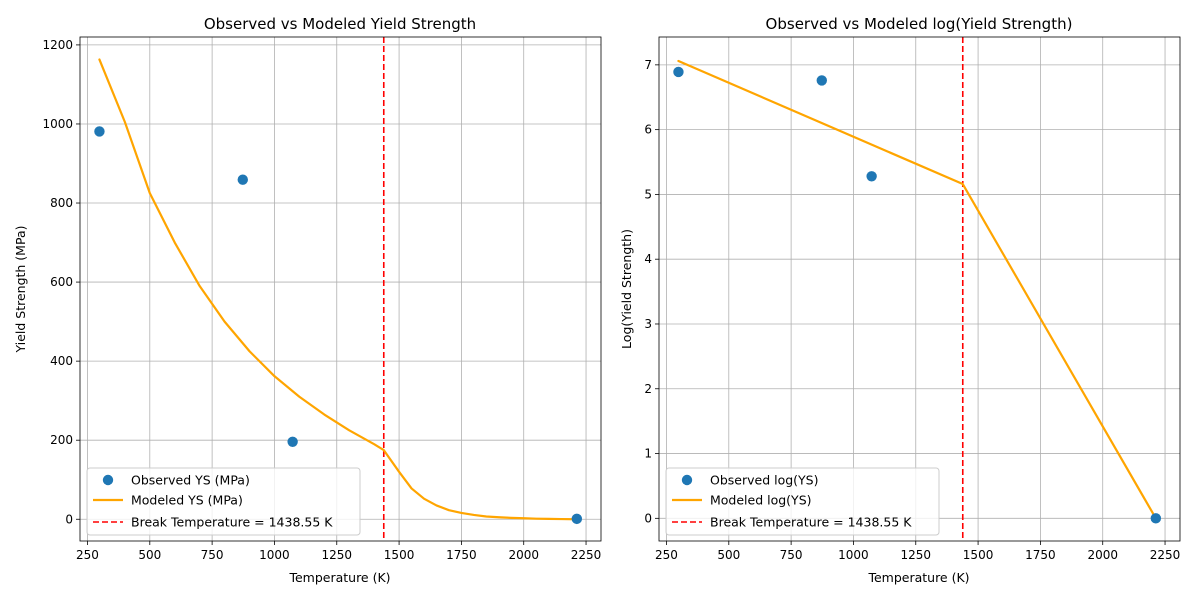 The width and height of the screenshot is (1200, 600). What do you see at coordinates (648, 194) in the screenshot?
I see `y-tick-label: 5` at bounding box center [648, 194].